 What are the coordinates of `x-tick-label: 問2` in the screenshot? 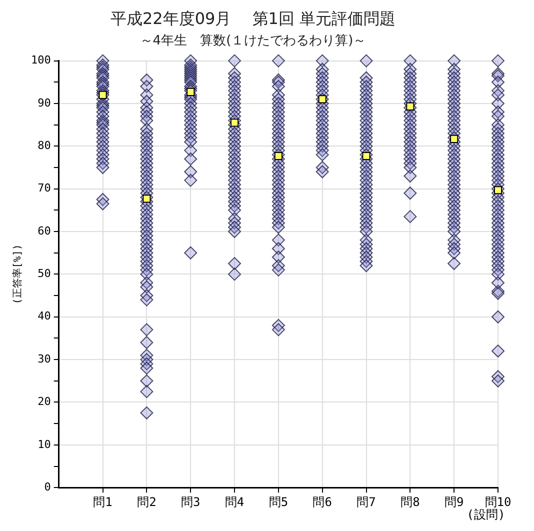 It's located at (146, 501).